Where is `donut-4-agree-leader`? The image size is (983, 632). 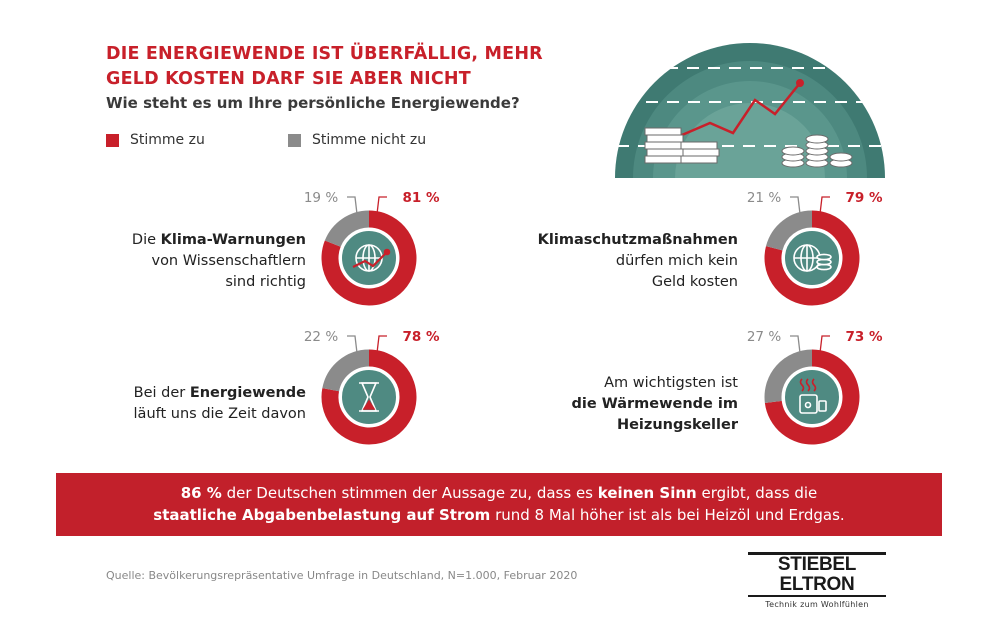
donut-4-agree-leader is located at coordinates (824, 344).